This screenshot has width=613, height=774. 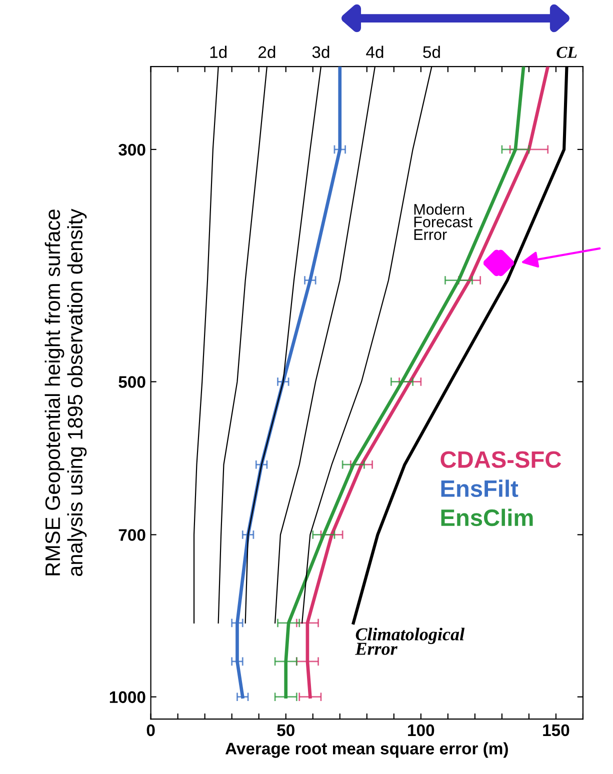 What do you see at coordinates (501, 459) in the screenshot?
I see `text: CDAS-SFC` at bounding box center [501, 459].